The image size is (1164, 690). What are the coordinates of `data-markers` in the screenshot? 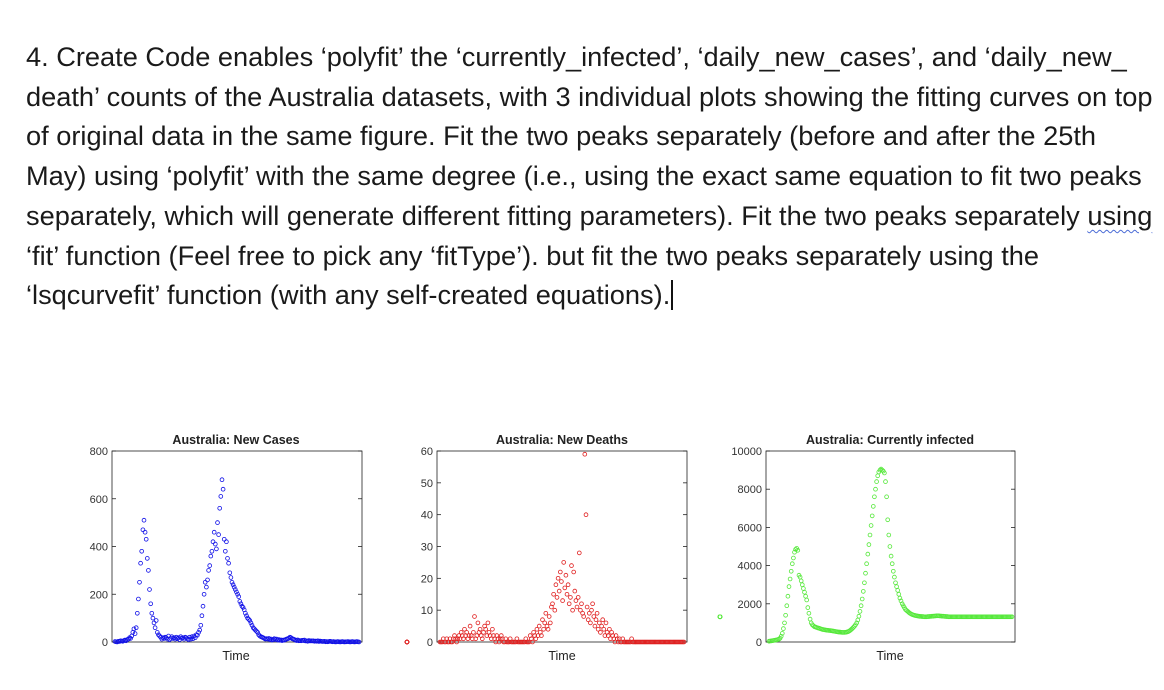 It's located at (237, 561).